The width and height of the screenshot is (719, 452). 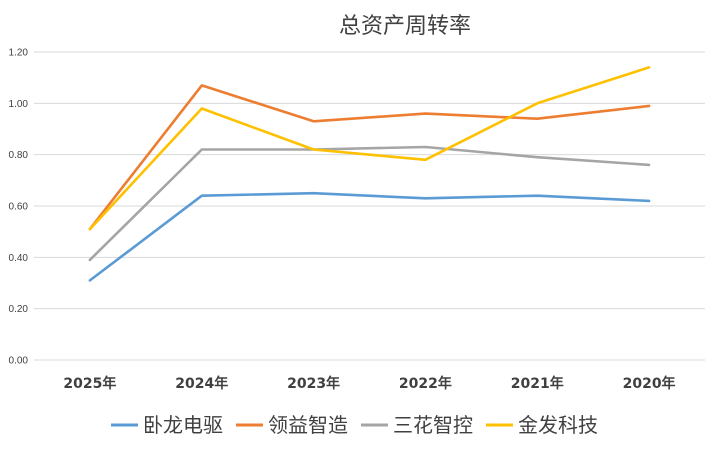 I want to click on legend-label: 三花智控, so click(x=433, y=425).